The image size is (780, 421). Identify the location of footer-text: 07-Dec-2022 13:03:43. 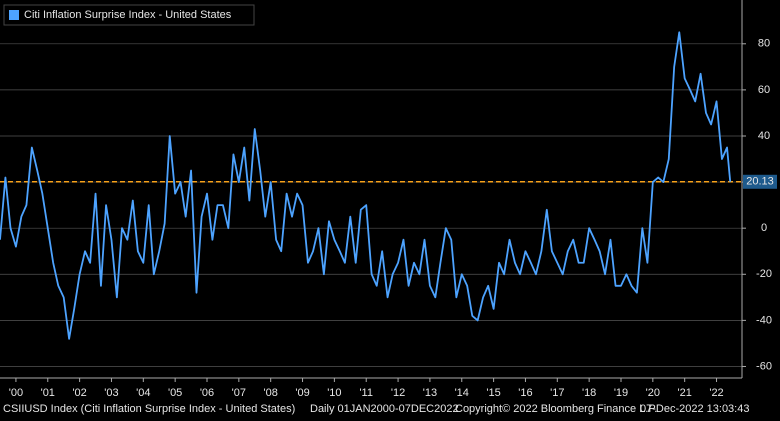
(694, 409).